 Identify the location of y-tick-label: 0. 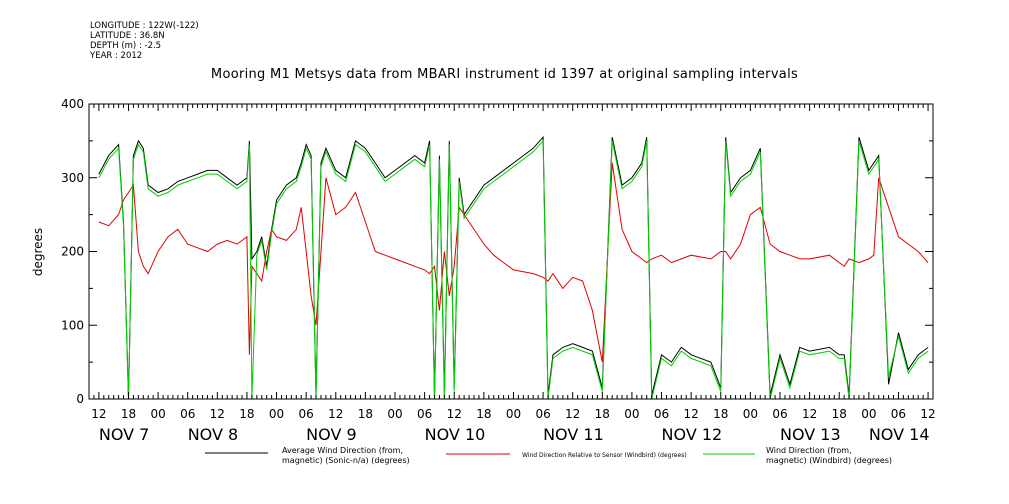
(80, 399).